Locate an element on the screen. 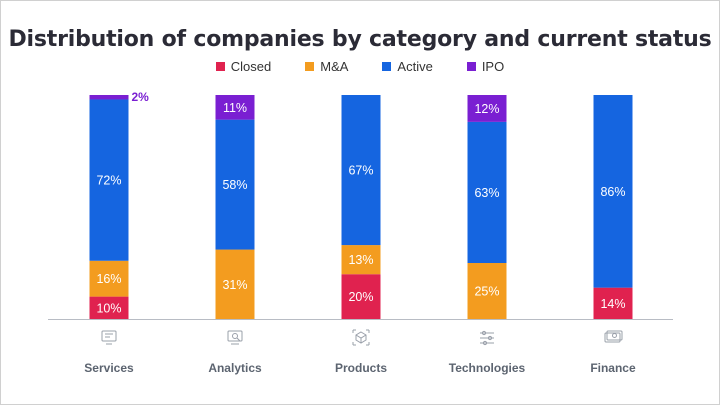 The image size is (720, 405). bar-technologies-ipo is located at coordinates (487, 108).